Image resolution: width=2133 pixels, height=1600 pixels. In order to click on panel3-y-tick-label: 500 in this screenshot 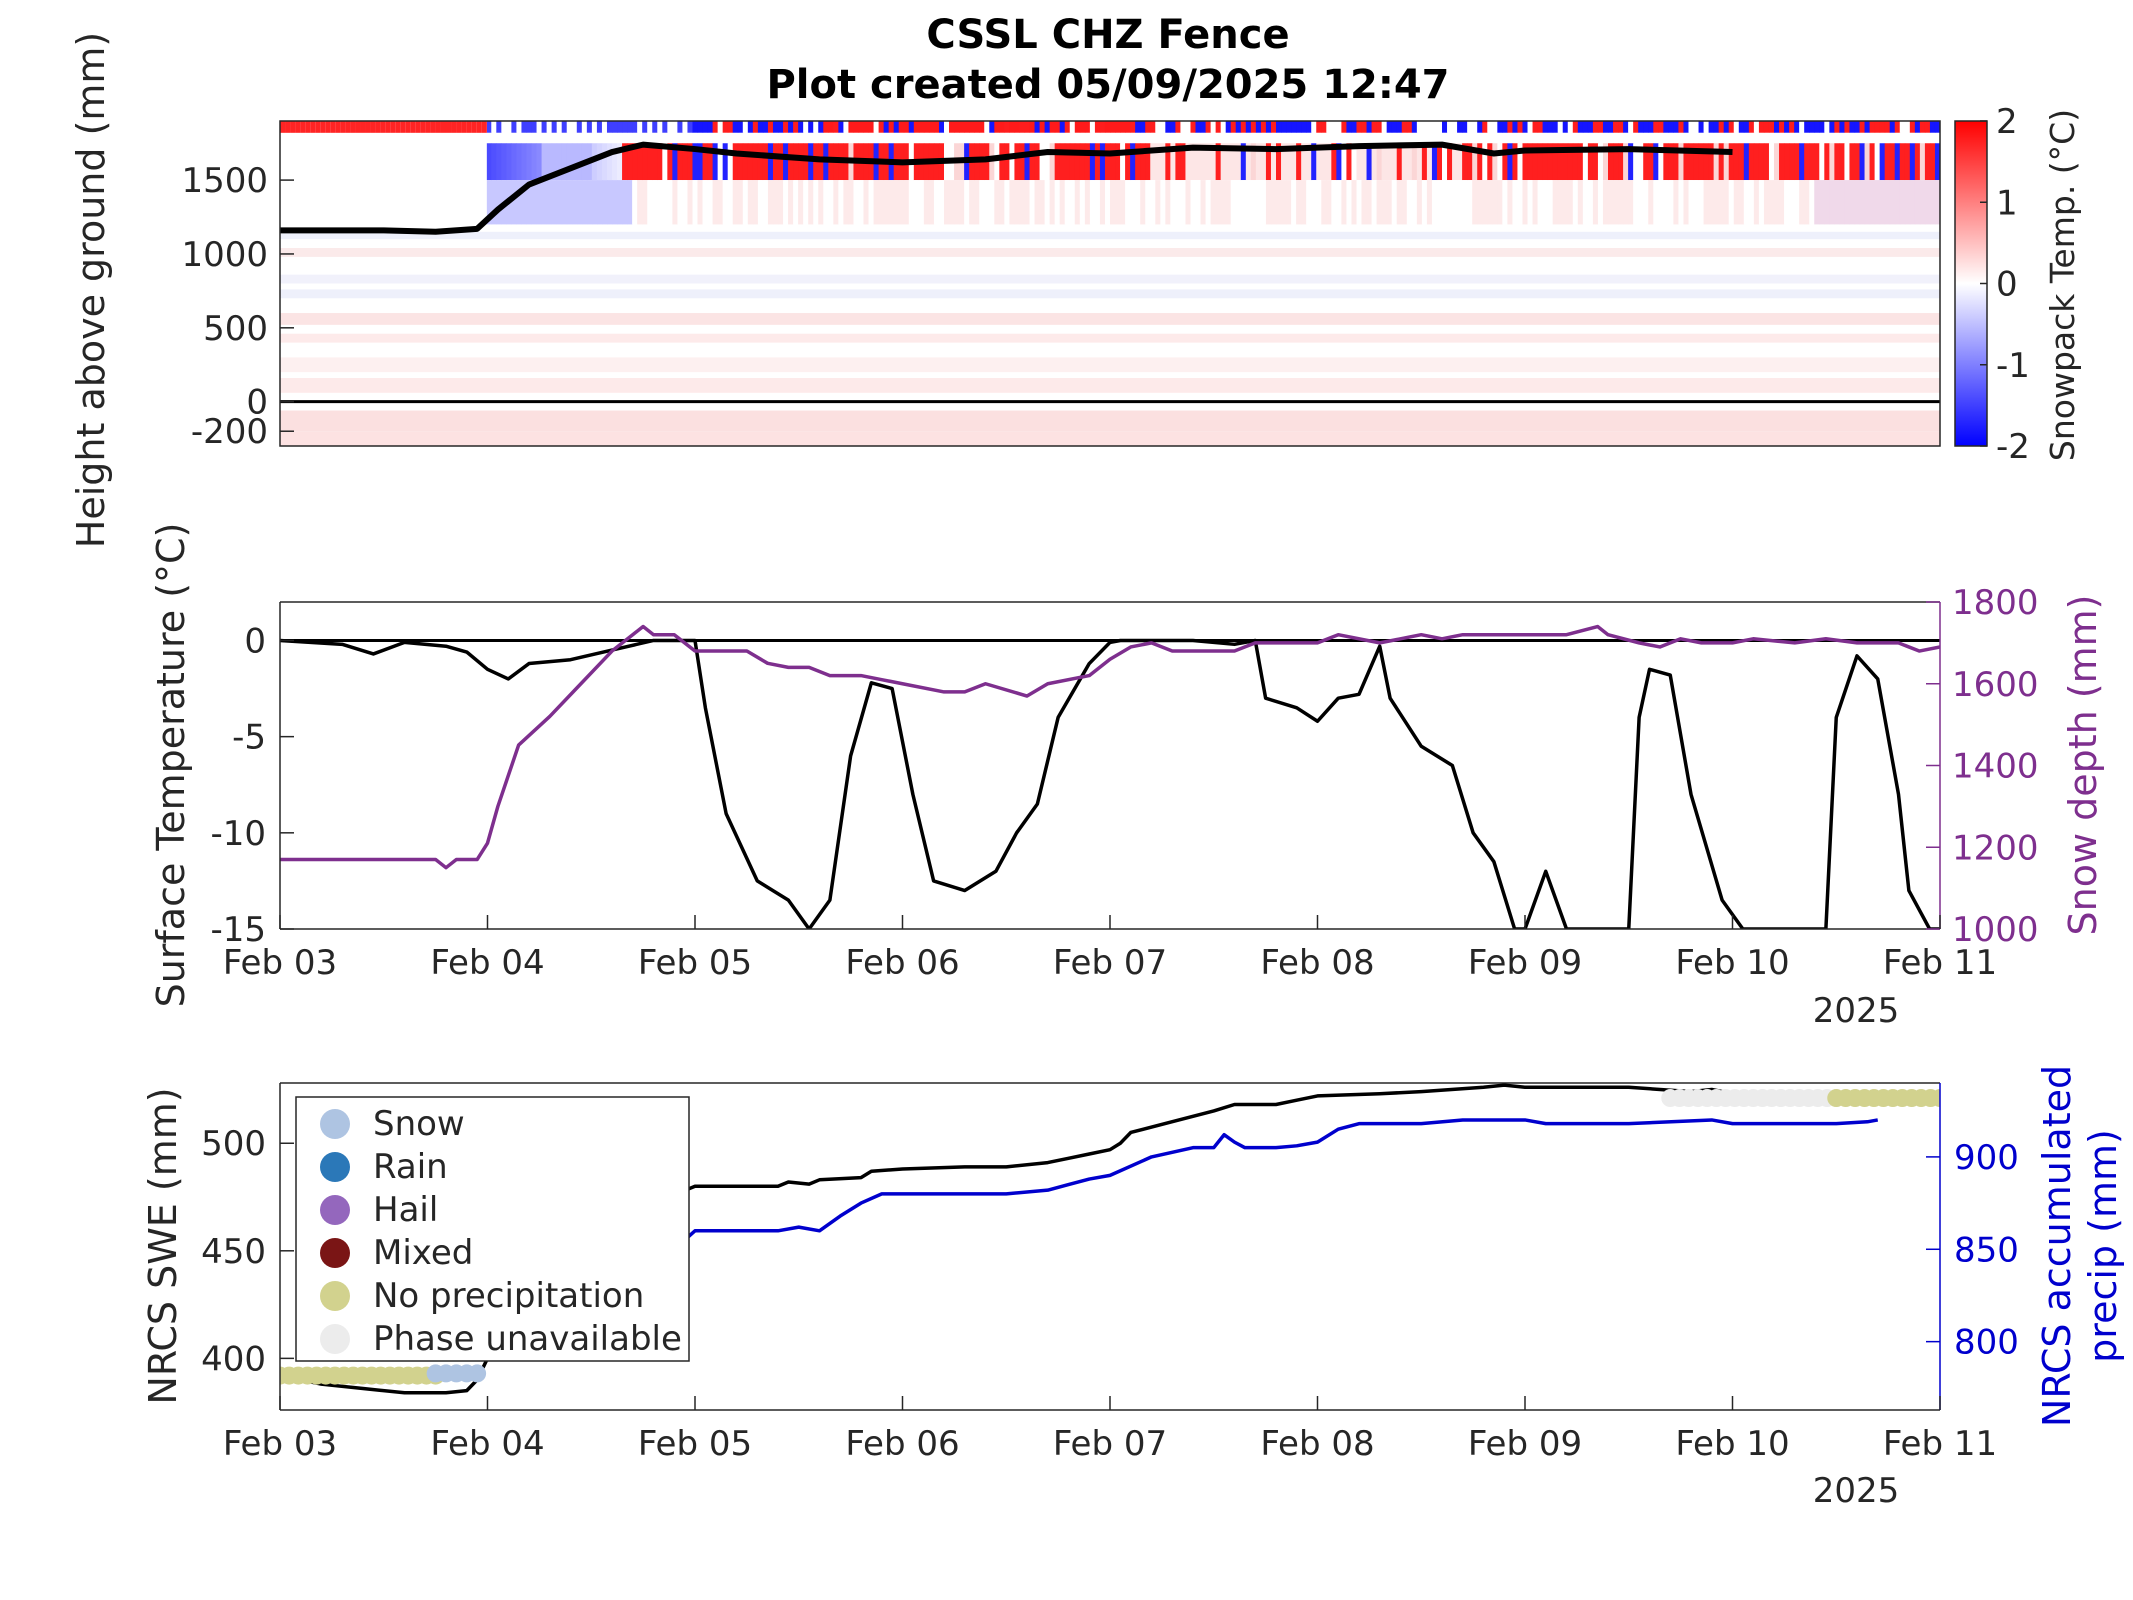, I will do `click(233, 1144)`.